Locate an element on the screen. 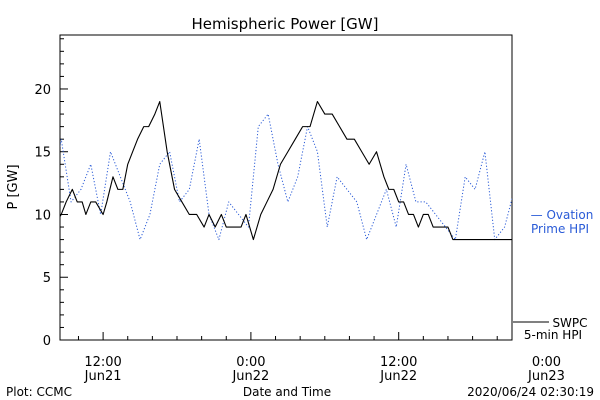  legend-swpc-line2: 5-min HPI is located at coordinates (553, 335).